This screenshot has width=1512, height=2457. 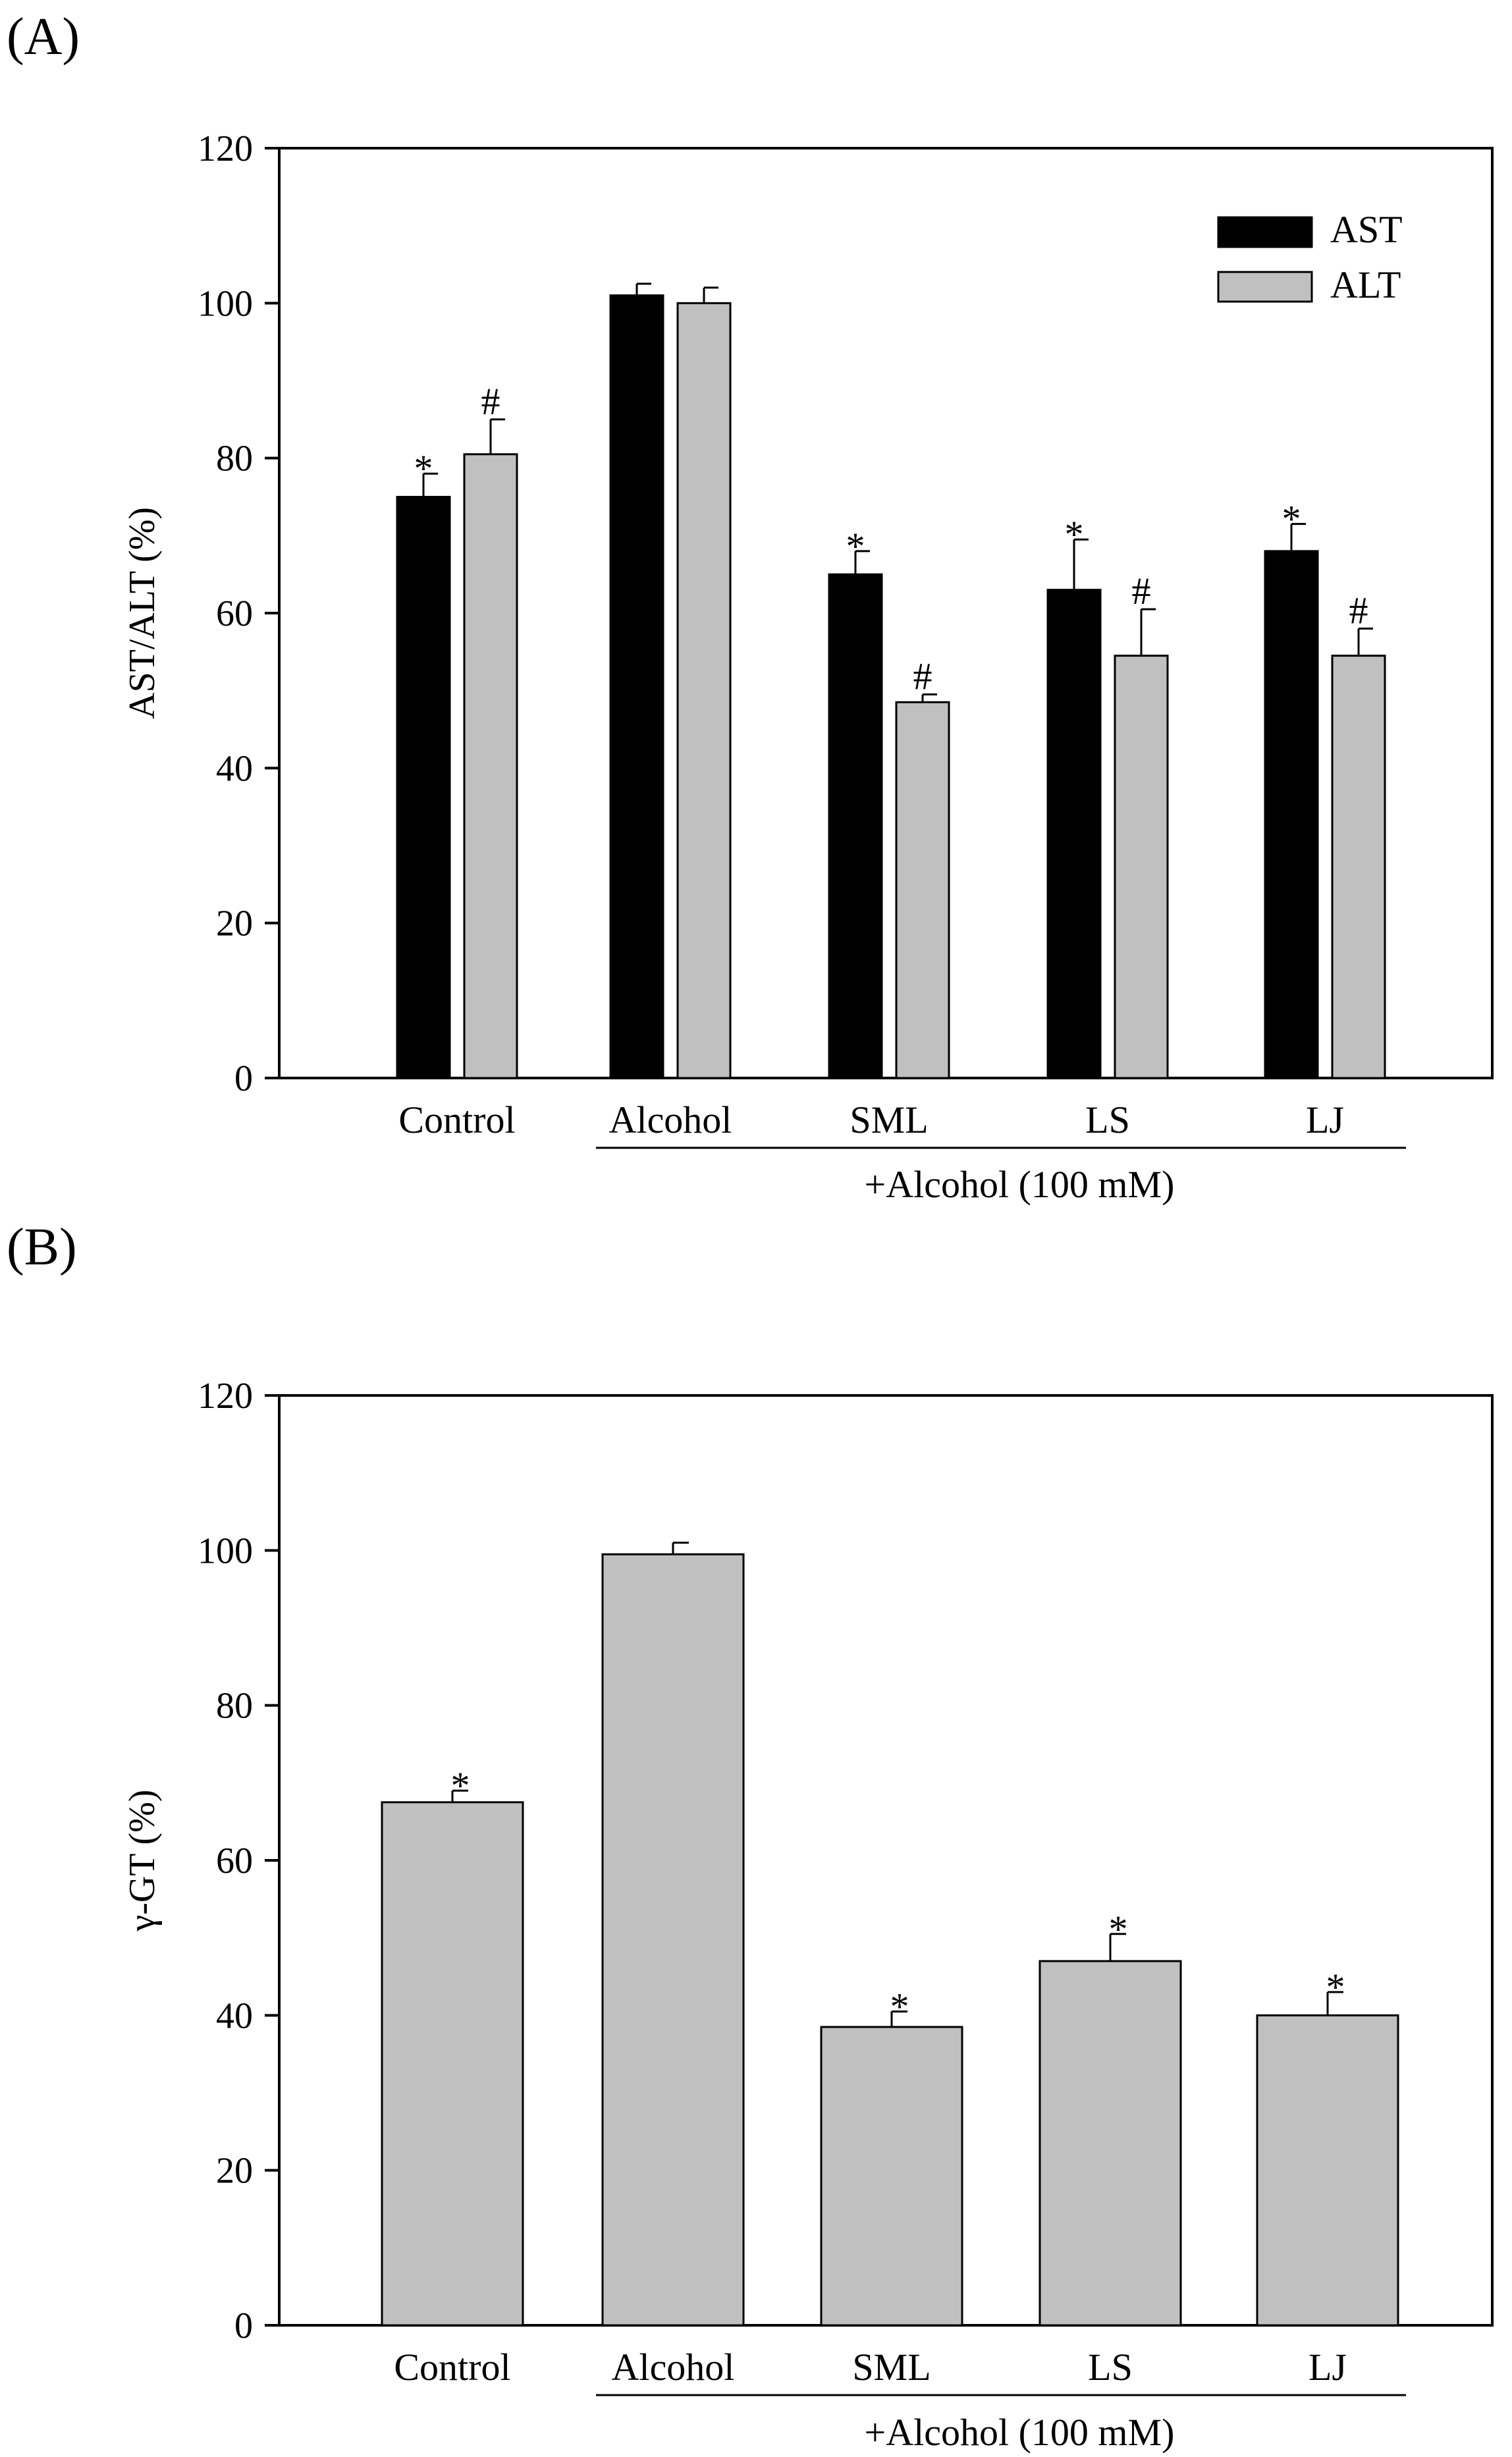 What do you see at coordinates (1111, 2144) in the screenshot?
I see `bar-gt-ls` at bounding box center [1111, 2144].